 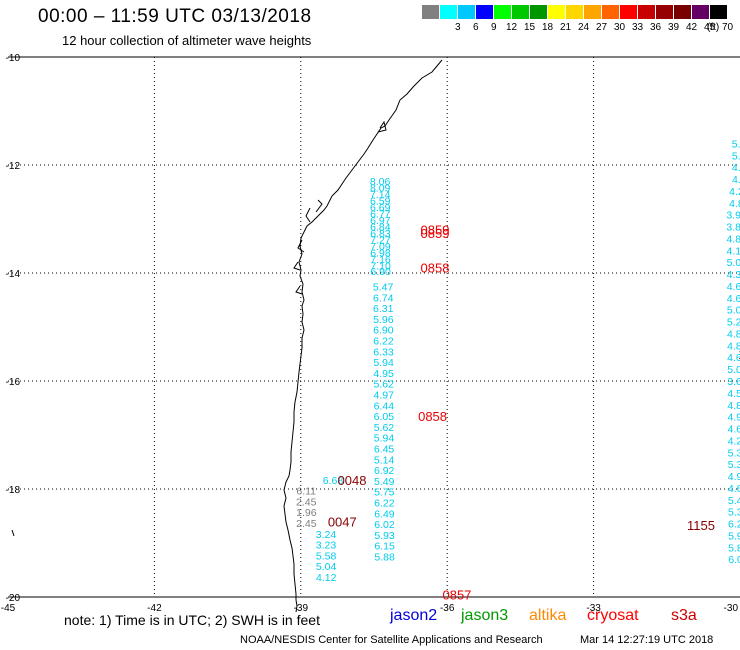 I want to click on legend-label: 39, so click(x=674, y=27).